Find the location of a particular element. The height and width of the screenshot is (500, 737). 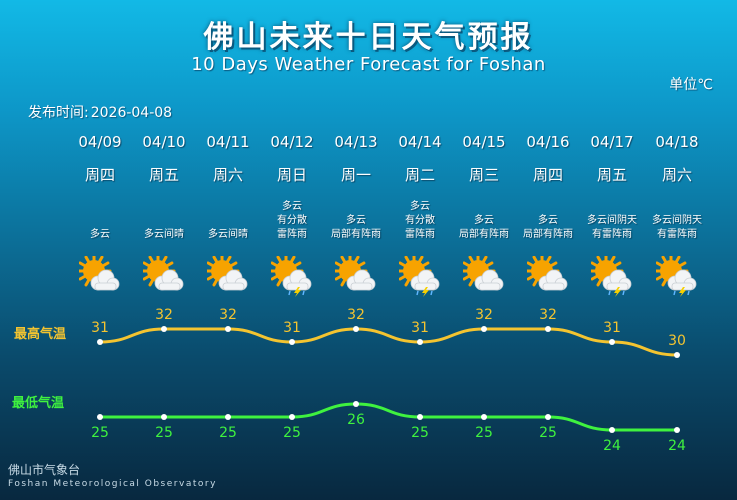

low-temp-value: 26 is located at coordinates (356, 420).